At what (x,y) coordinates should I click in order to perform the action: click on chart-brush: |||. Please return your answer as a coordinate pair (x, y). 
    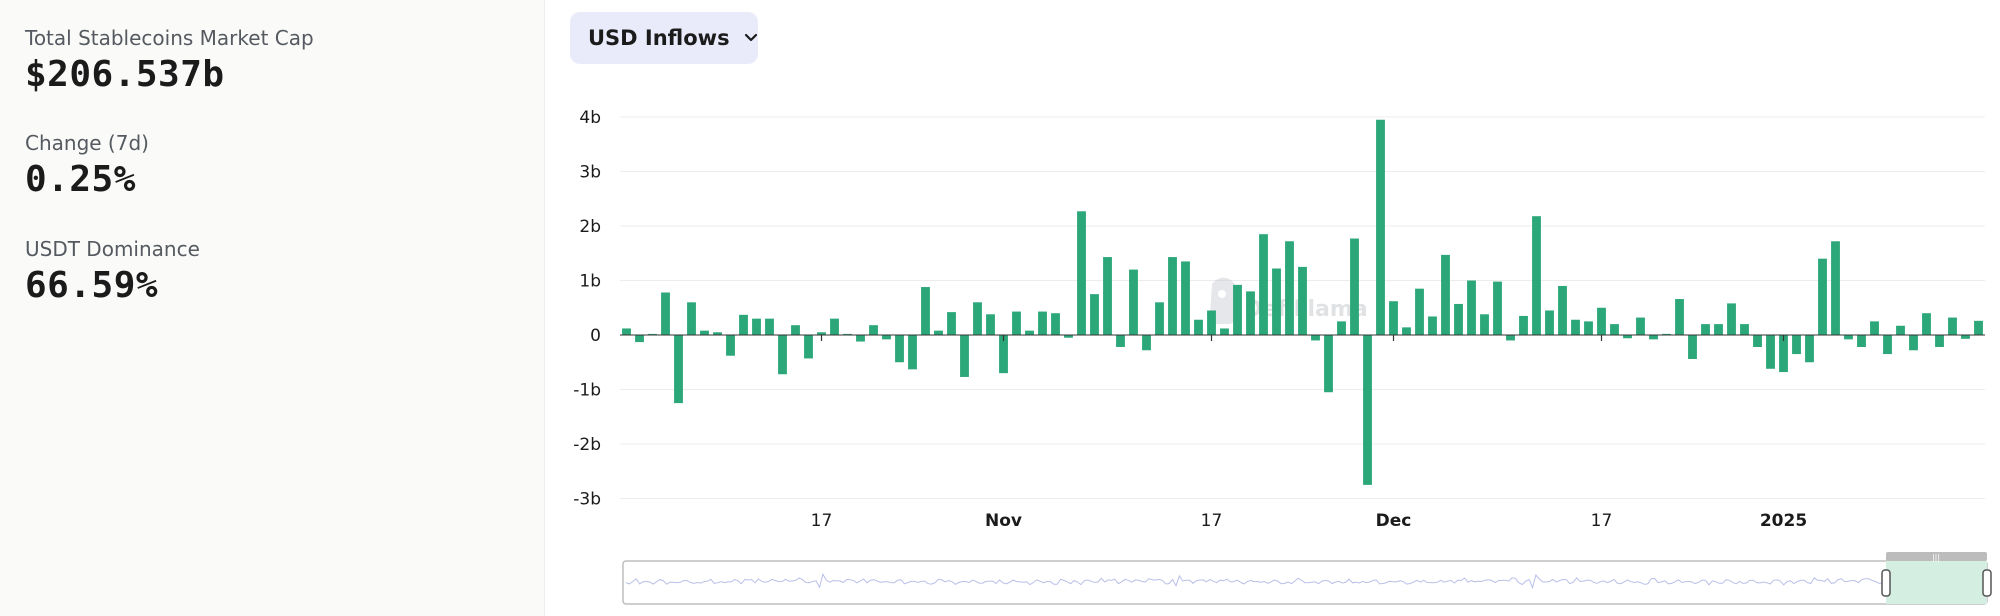
    Looking at the image, I should click on (1307, 578).